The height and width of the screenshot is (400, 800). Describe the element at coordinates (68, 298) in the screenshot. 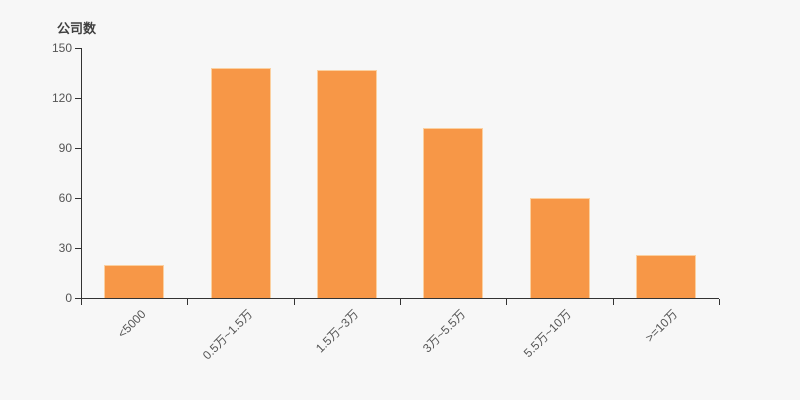

I see `y-tick-label: 0` at that location.